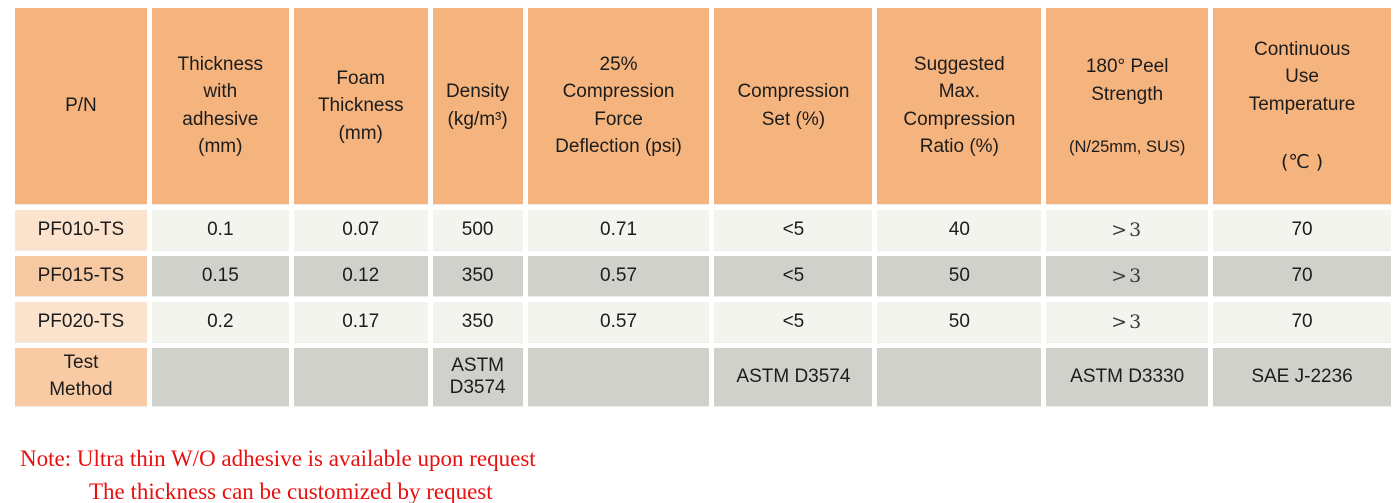  I want to click on value-cell: 40, so click(959, 229).